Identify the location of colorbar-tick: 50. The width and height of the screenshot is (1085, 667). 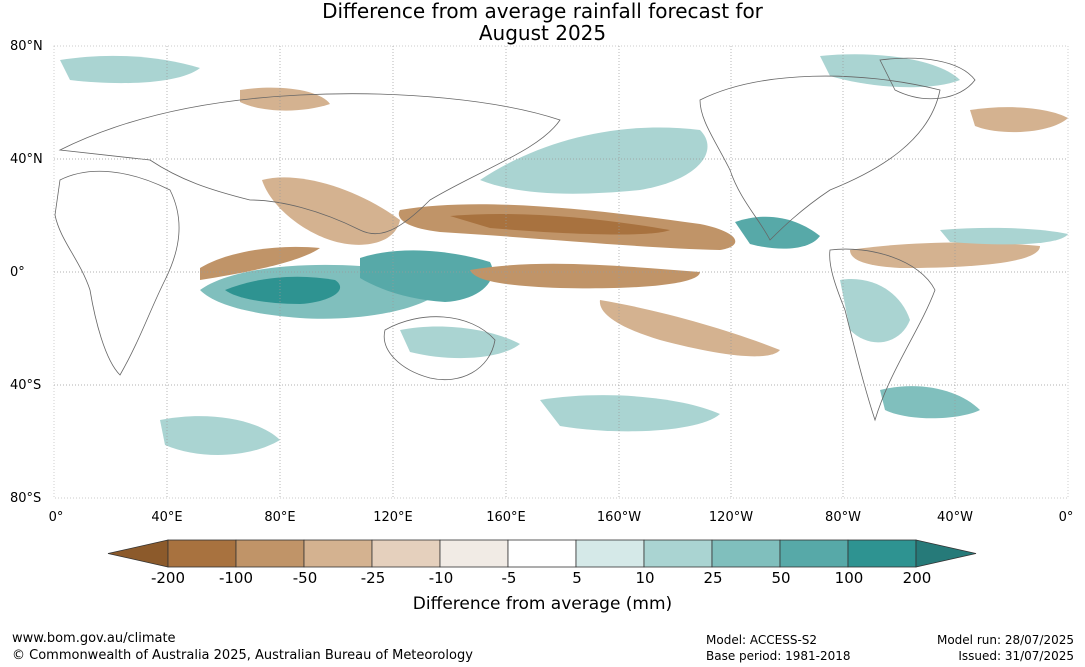
(781, 578).